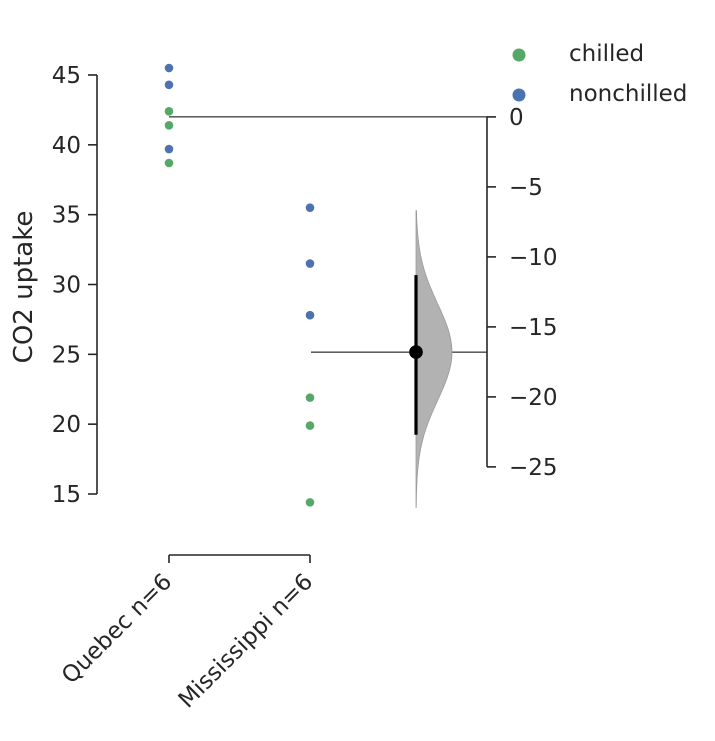 This screenshot has width=715, height=741. What do you see at coordinates (533, 398) in the screenshot?
I see `difference-y-tick-label: −20` at bounding box center [533, 398].